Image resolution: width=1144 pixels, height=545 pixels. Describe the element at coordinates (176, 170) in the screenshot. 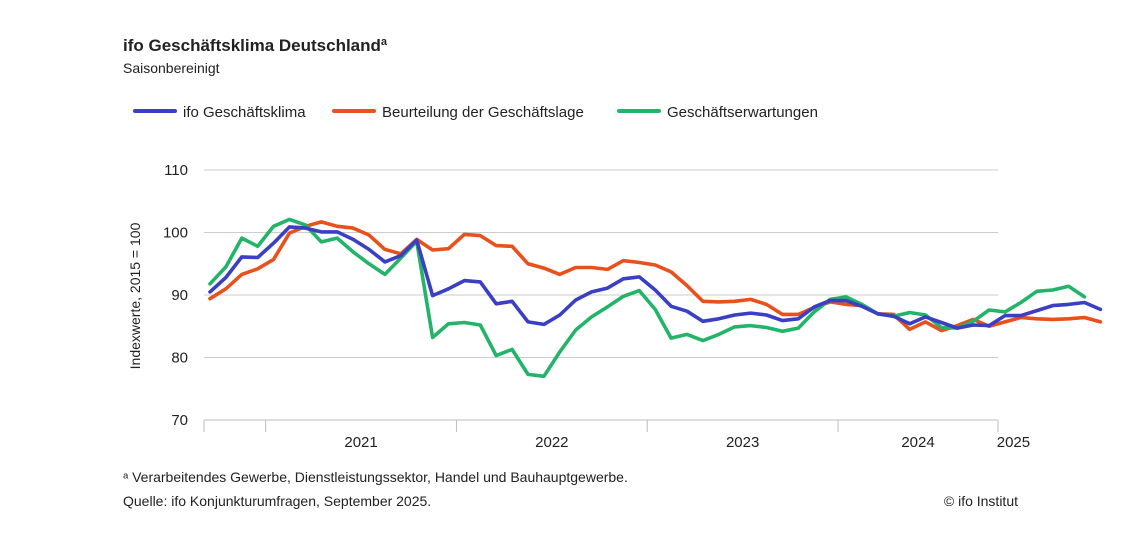

I see `y-tick-label: 110` at that location.